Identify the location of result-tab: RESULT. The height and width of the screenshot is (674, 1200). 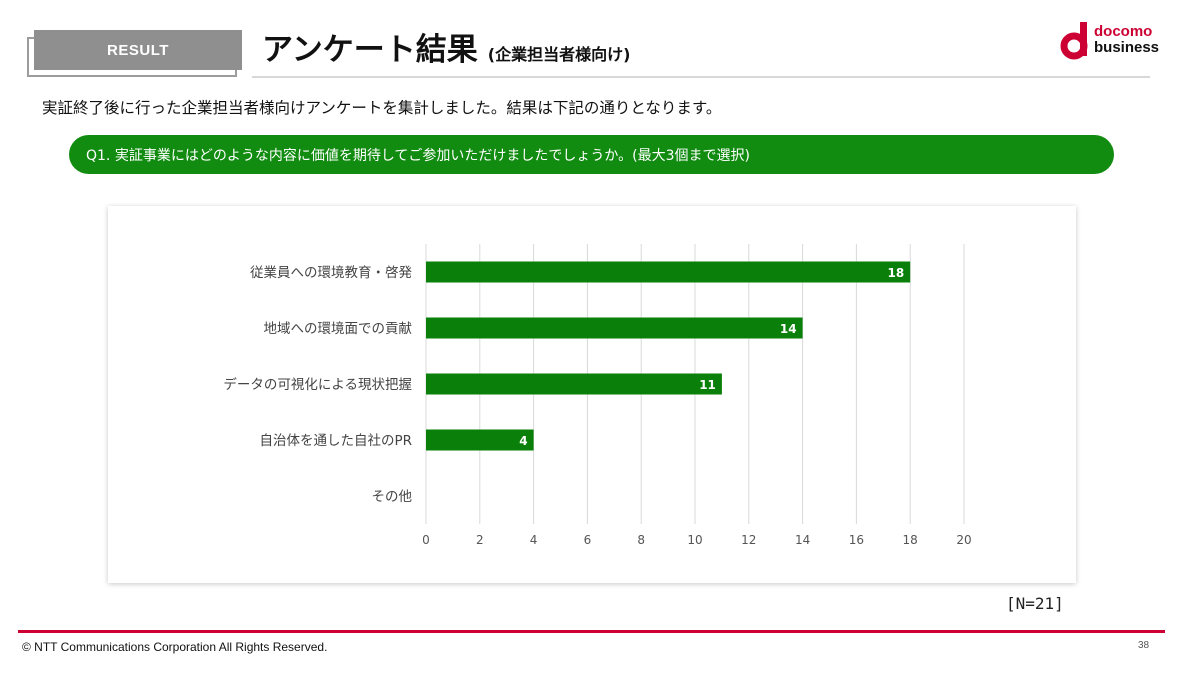
(138, 50).